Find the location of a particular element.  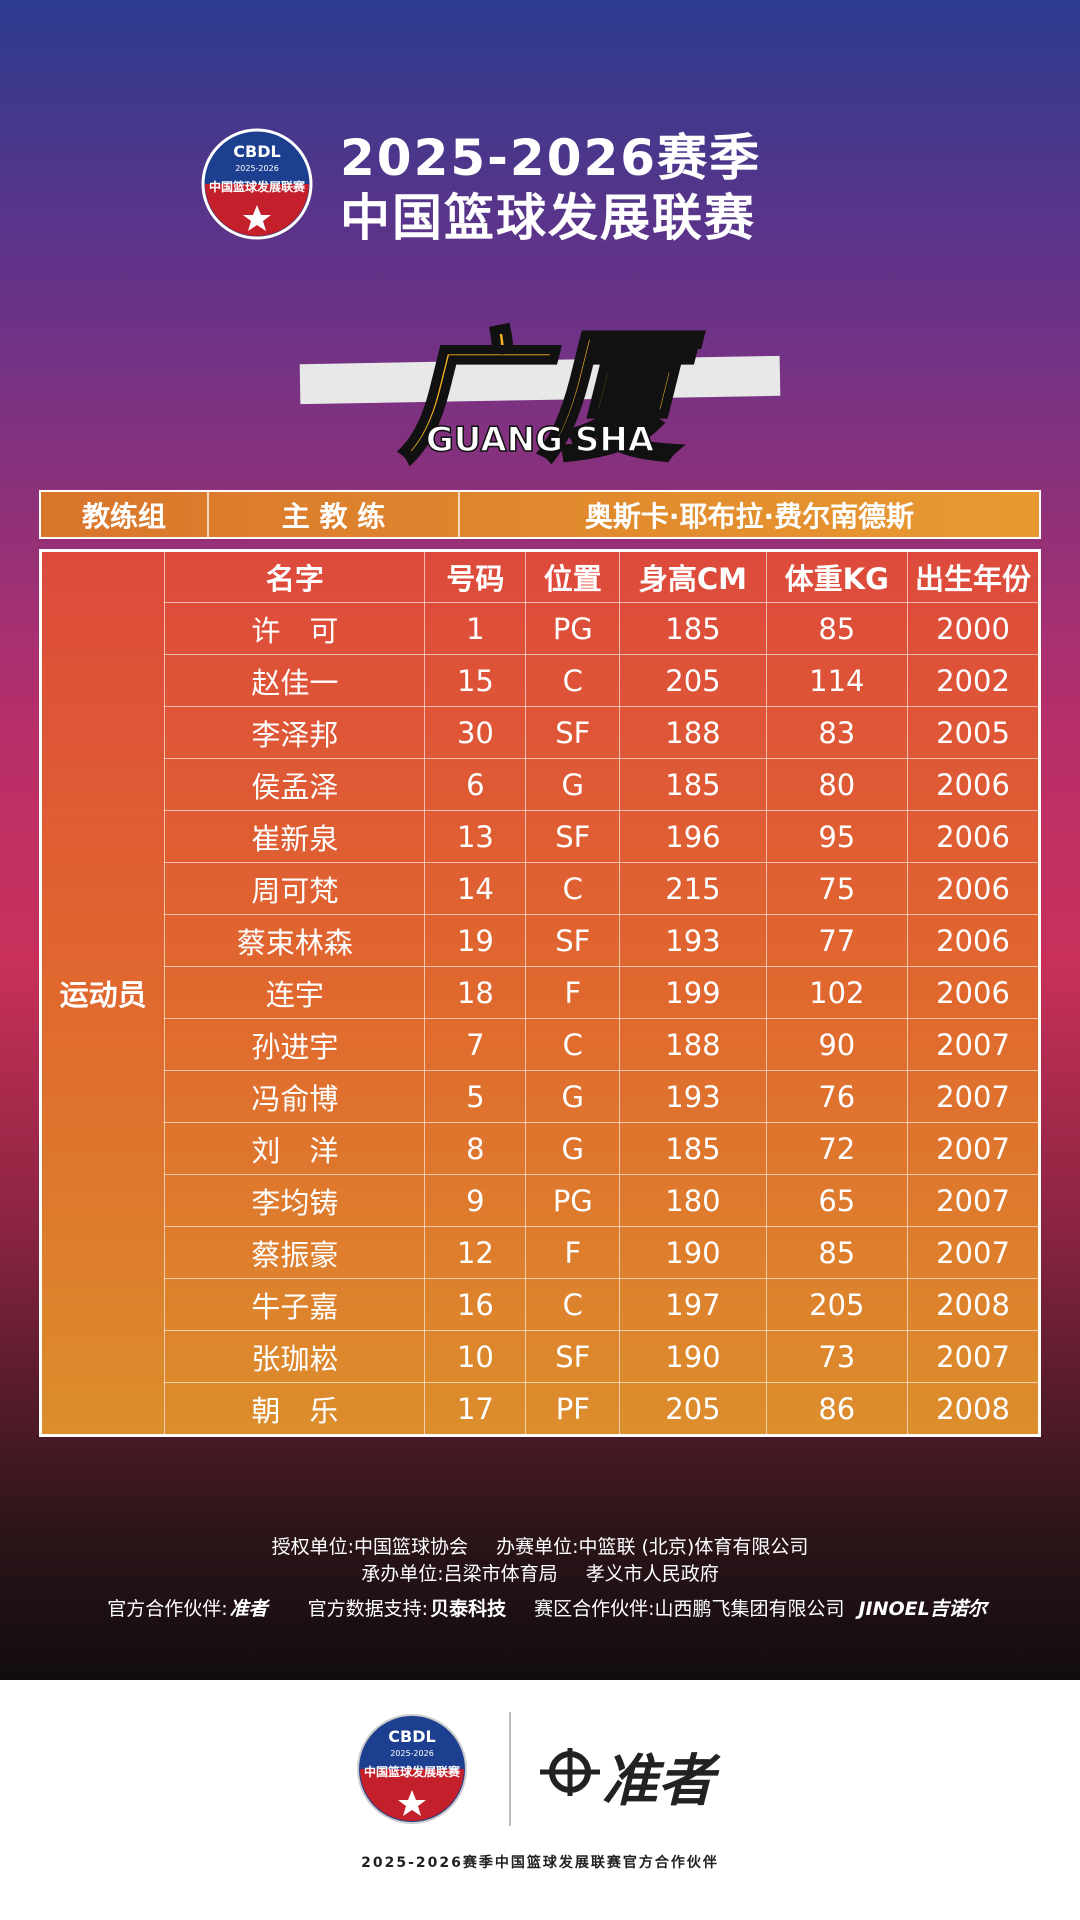

logo-name: 中国篮球发展联赛 is located at coordinates (257, 186).